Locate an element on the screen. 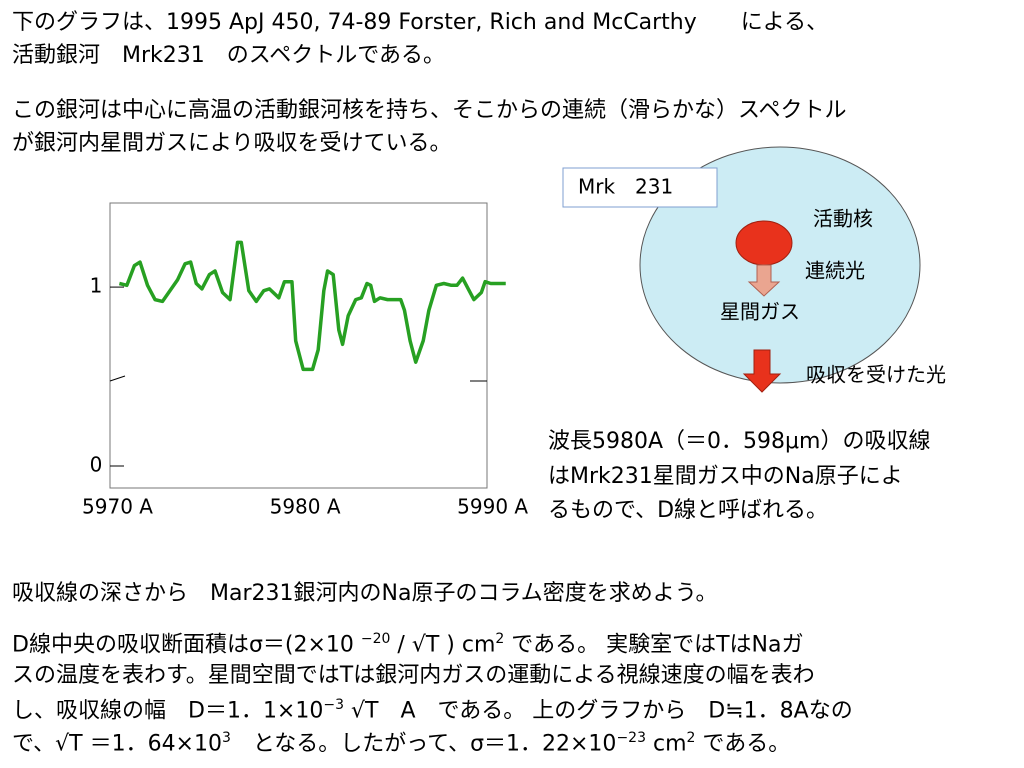 Image resolution: width=1024 pixels, height=768 pixels. text: D線中央の吸収断面積はσ＝(2×10 is located at coordinates (186, 645).